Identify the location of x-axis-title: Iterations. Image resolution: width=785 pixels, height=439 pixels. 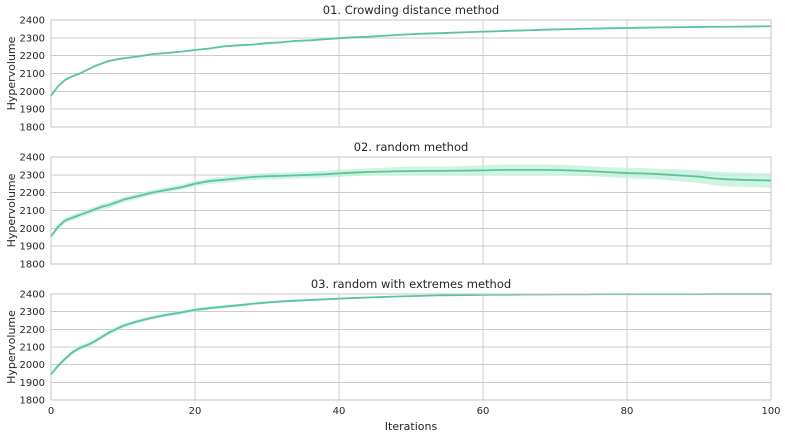
(411, 426).